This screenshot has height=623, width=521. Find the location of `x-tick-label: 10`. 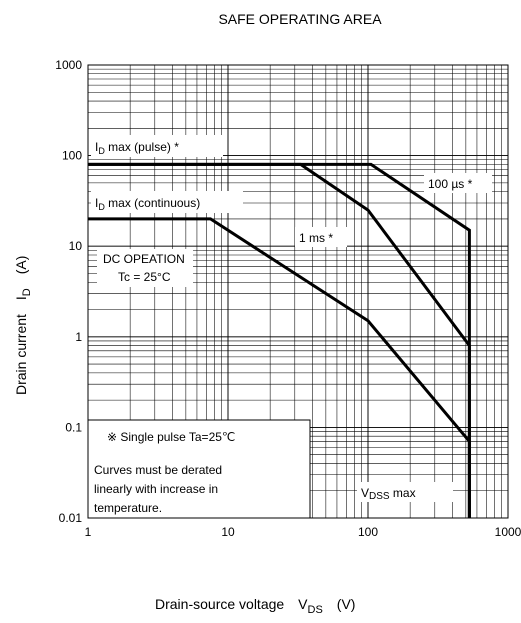

x-tick-label: 10 is located at coordinates (228, 532).